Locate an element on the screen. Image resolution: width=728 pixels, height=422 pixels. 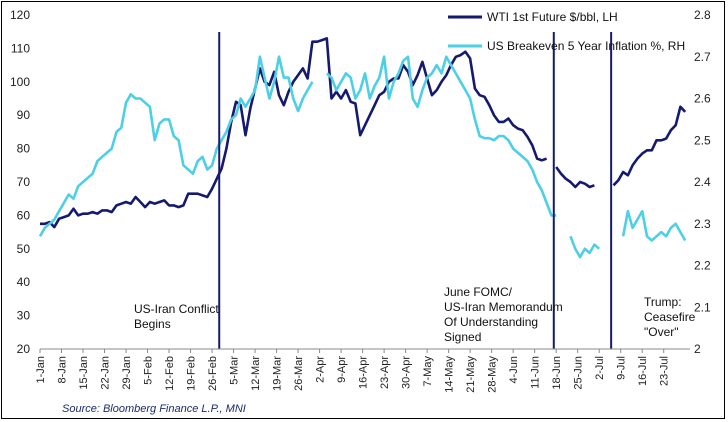
legend-label: WTI 1st Future $/bbl, LH is located at coordinates (552, 17).